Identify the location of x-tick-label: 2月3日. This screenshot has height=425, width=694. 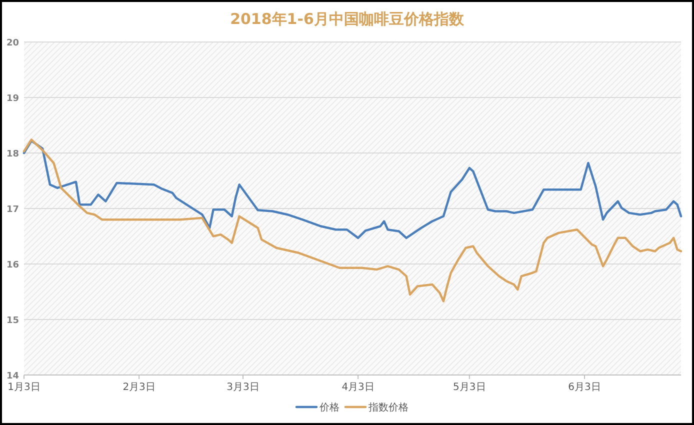
(139, 387).